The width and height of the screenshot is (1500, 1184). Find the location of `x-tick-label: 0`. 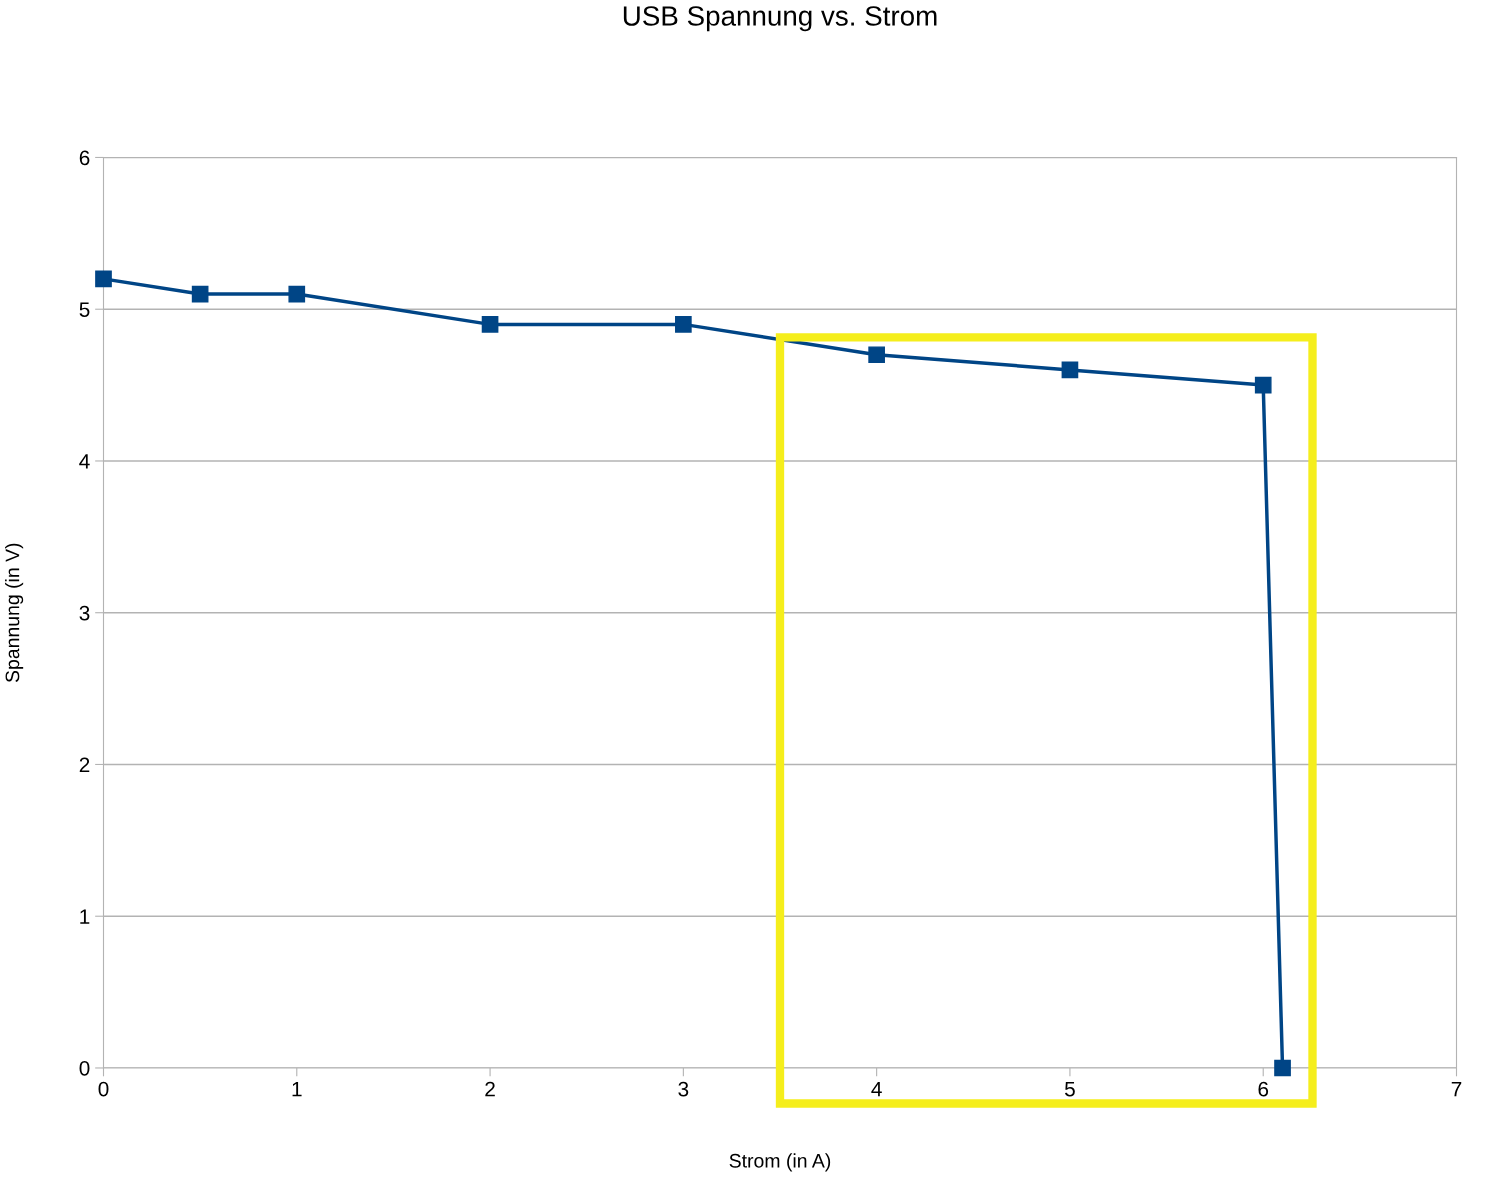

x-tick-label: 0 is located at coordinates (103, 1089).